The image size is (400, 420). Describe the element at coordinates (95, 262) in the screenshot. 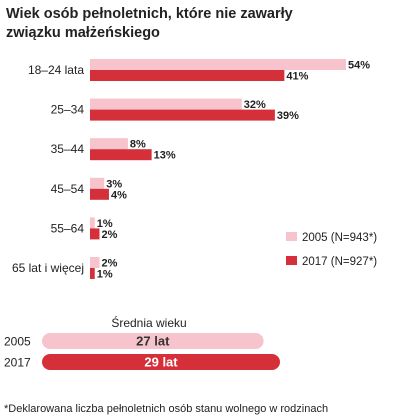

I see `bar-2005-65-lat-i-więcej` at that location.